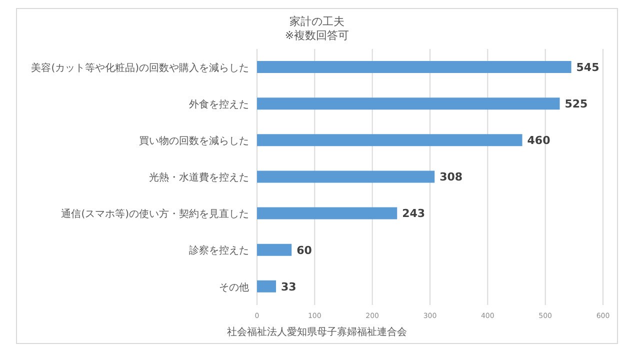 The image size is (640, 360). I want to click on data-label: 243, so click(414, 213).